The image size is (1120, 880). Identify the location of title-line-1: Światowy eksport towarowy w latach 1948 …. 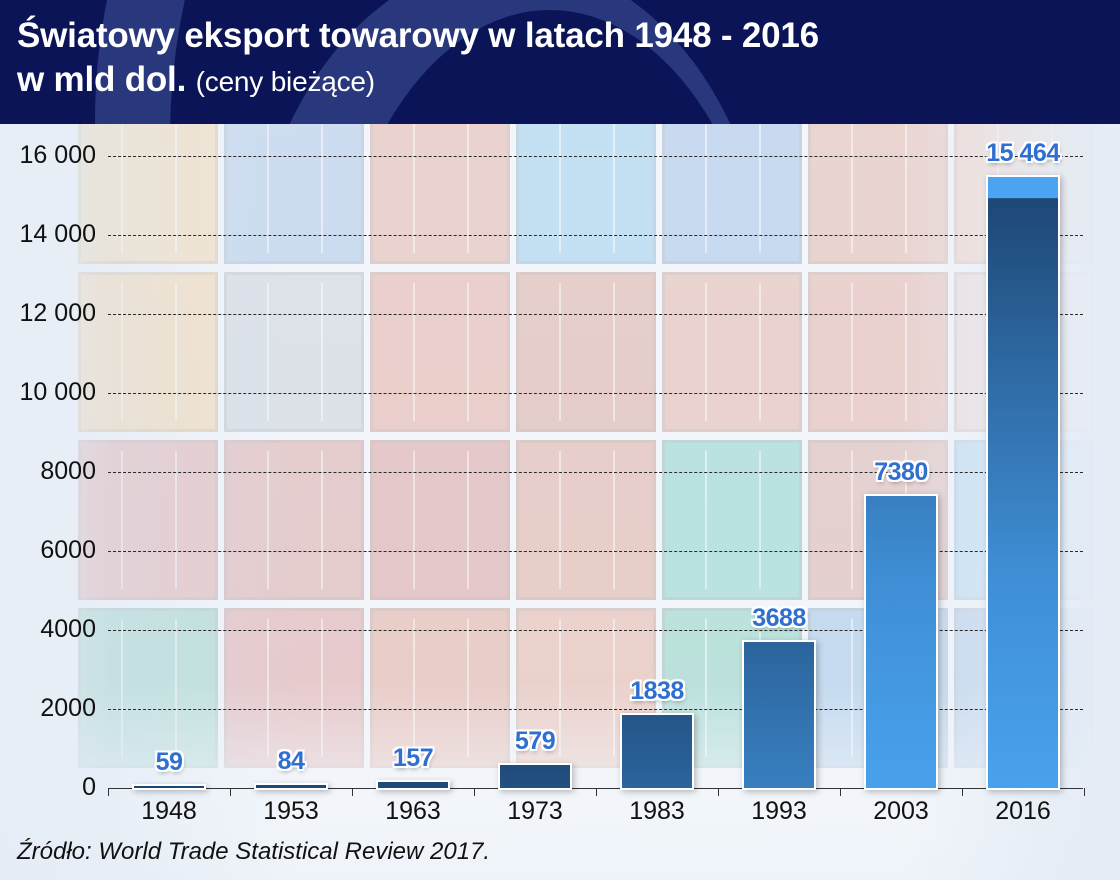
(418, 35).